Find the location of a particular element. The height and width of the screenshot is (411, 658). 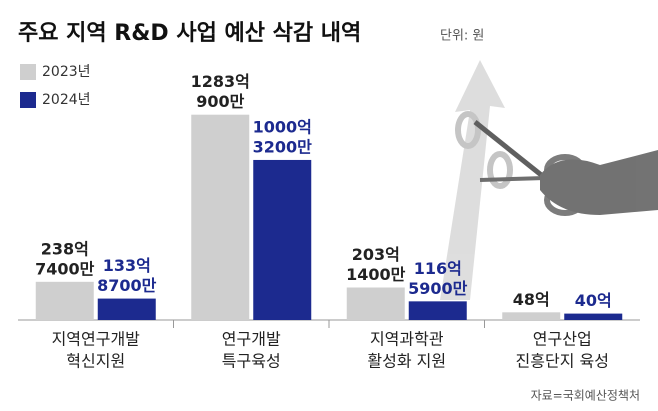

value-label: 8700만 is located at coordinates (127, 285).